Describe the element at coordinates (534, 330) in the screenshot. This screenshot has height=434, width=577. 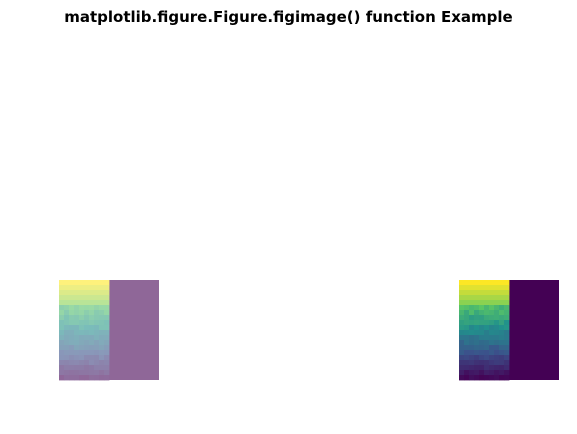
I see `figimage-2-right-half` at that location.